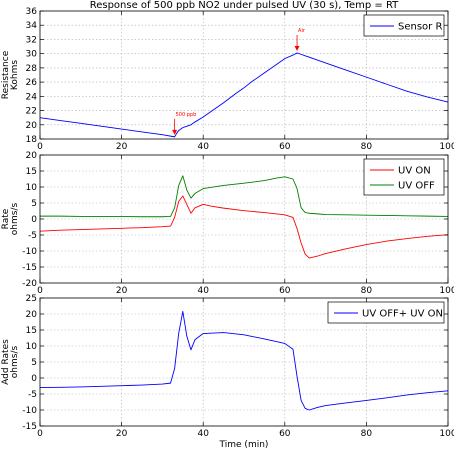 The height and width of the screenshot is (452, 454). I want to click on x-axis-label: Time (min), so click(244, 445).